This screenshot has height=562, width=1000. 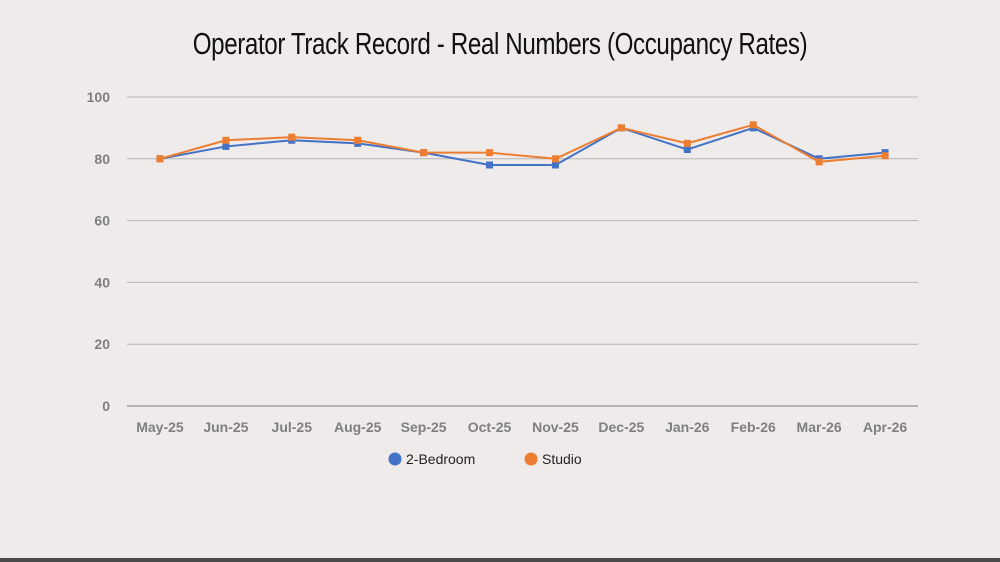 What do you see at coordinates (358, 427) in the screenshot?
I see `x-tick-label: Aug-25` at bounding box center [358, 427].